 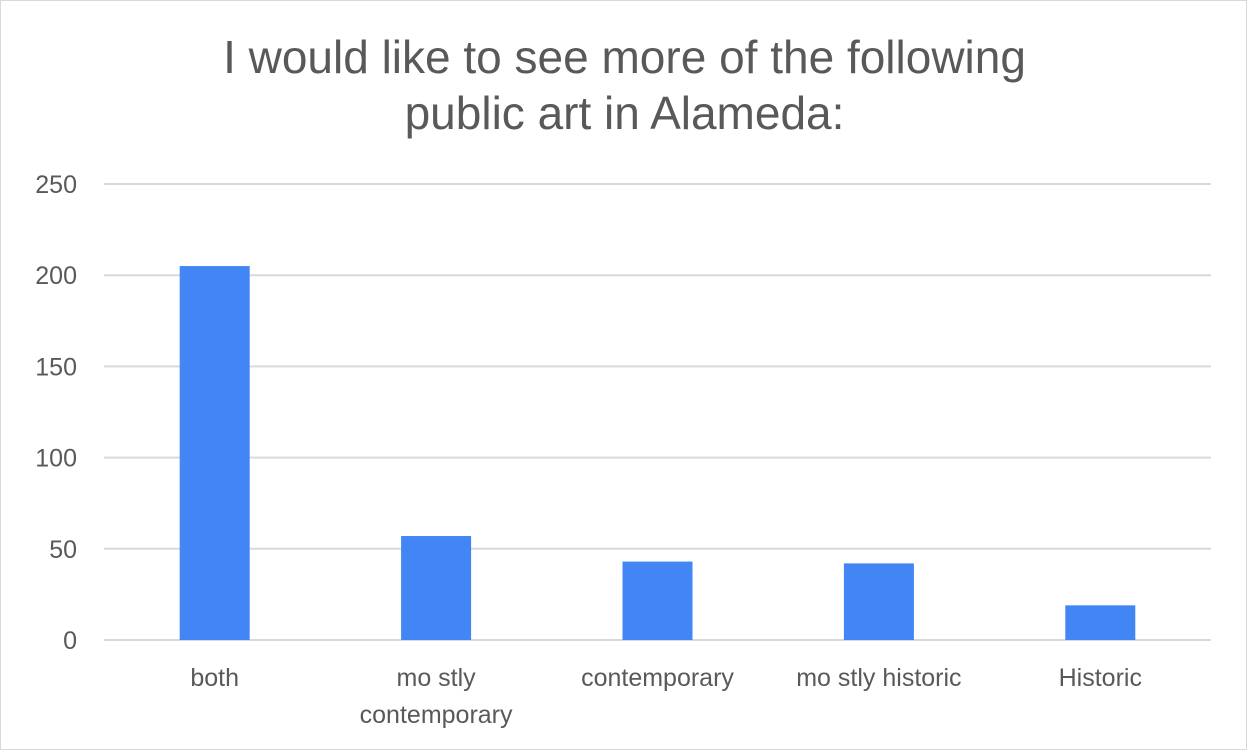 What do you see at coordinates (624, 113) in the screenshot?
I see `chart-title-line-2: public art in Alameda:` at bounding box center [624, 113].